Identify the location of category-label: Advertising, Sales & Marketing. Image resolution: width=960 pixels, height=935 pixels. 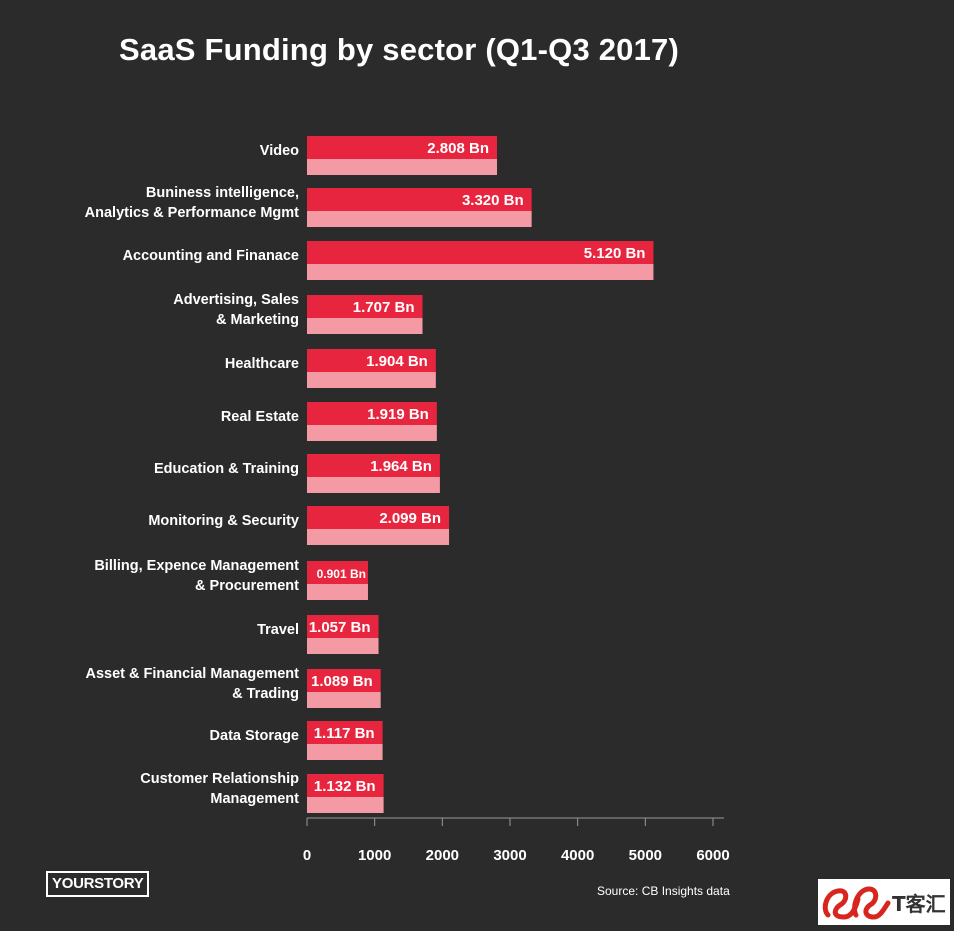
(236, 310).